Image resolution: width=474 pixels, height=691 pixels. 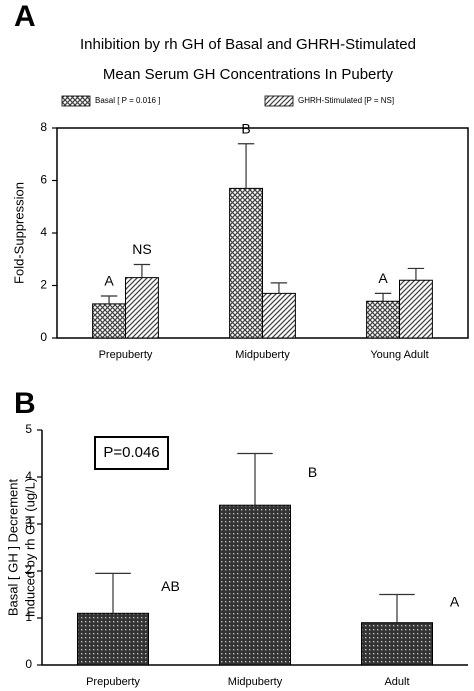 What do you see at coordinates (43, 127) in the screenshot?
I see `y-tick-label: 8` at bounding box center [43, 127].